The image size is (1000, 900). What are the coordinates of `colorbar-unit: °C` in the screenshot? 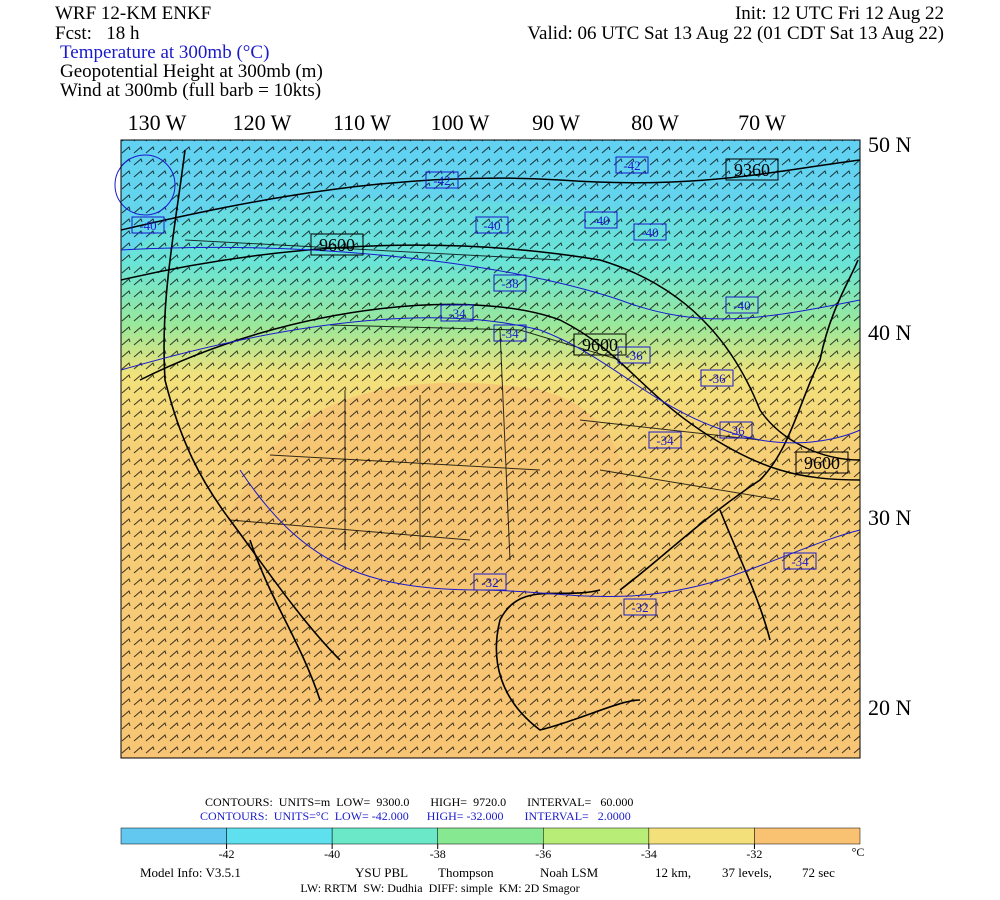 It's located at (858, 852).